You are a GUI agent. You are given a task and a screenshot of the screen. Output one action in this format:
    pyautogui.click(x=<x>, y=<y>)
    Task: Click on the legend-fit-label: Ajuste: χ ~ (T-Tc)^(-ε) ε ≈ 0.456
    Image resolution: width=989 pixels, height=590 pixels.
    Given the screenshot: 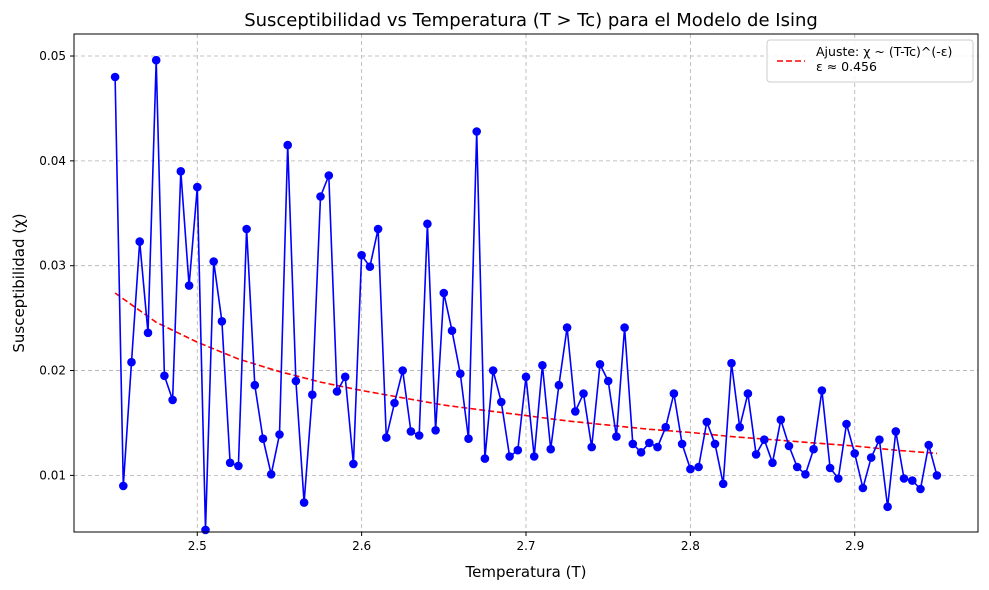 What is the action you would take?
    pyautogui.click(x=884, y=59)
    